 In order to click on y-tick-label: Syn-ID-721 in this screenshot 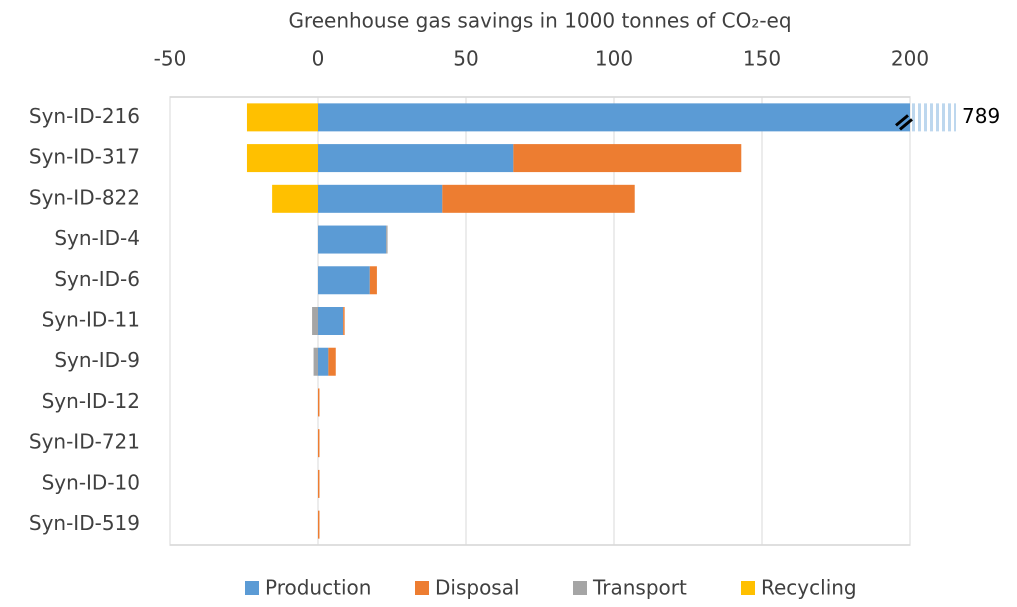, I will do `click(84, 442)`.